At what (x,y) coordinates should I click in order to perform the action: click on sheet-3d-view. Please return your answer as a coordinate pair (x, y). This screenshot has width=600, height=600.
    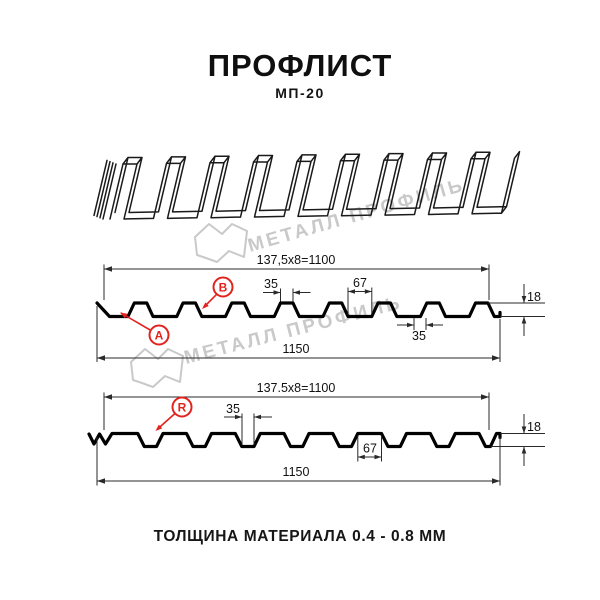
    Looking at the image, I should click on (307, 185).